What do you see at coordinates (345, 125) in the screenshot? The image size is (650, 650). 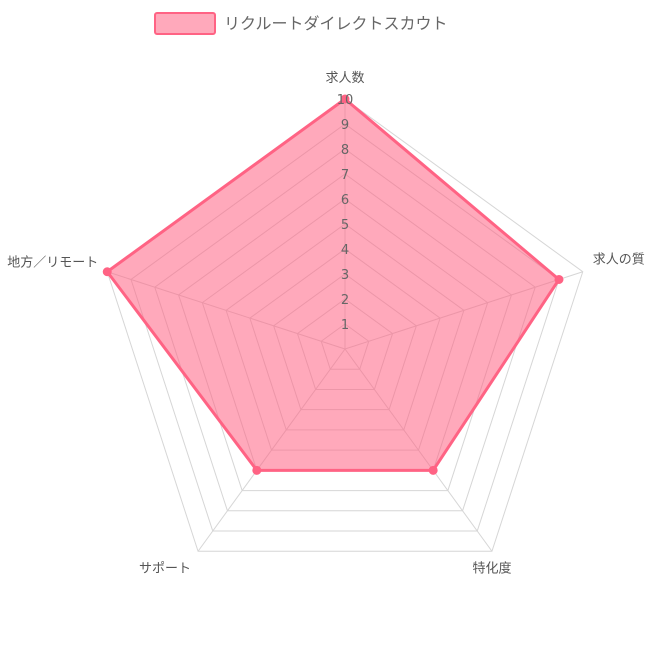 I see `tick-label-9: 9` at bounding box center [345, 125].